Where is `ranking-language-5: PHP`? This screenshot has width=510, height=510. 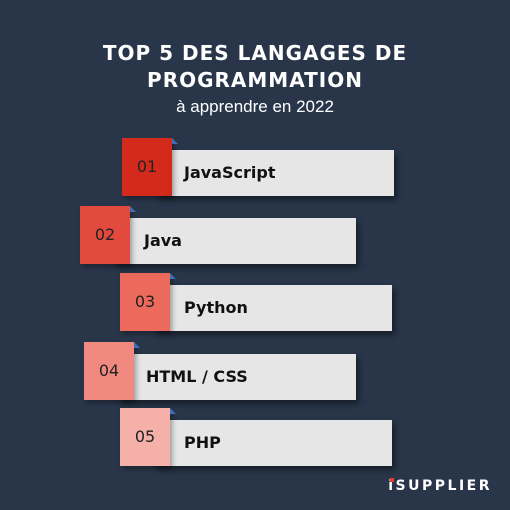 ranking-language-5: PHP is located at coordinates (202, 442).